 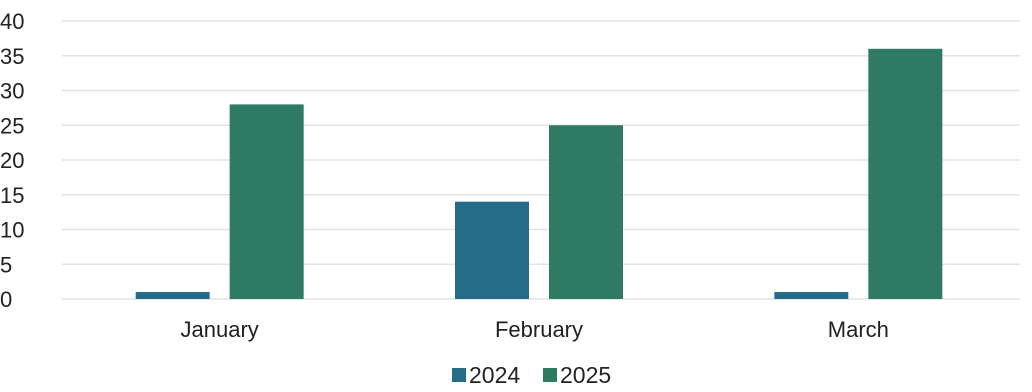 I want to click on y-tick-label: 30, so click(x=12, y=91).